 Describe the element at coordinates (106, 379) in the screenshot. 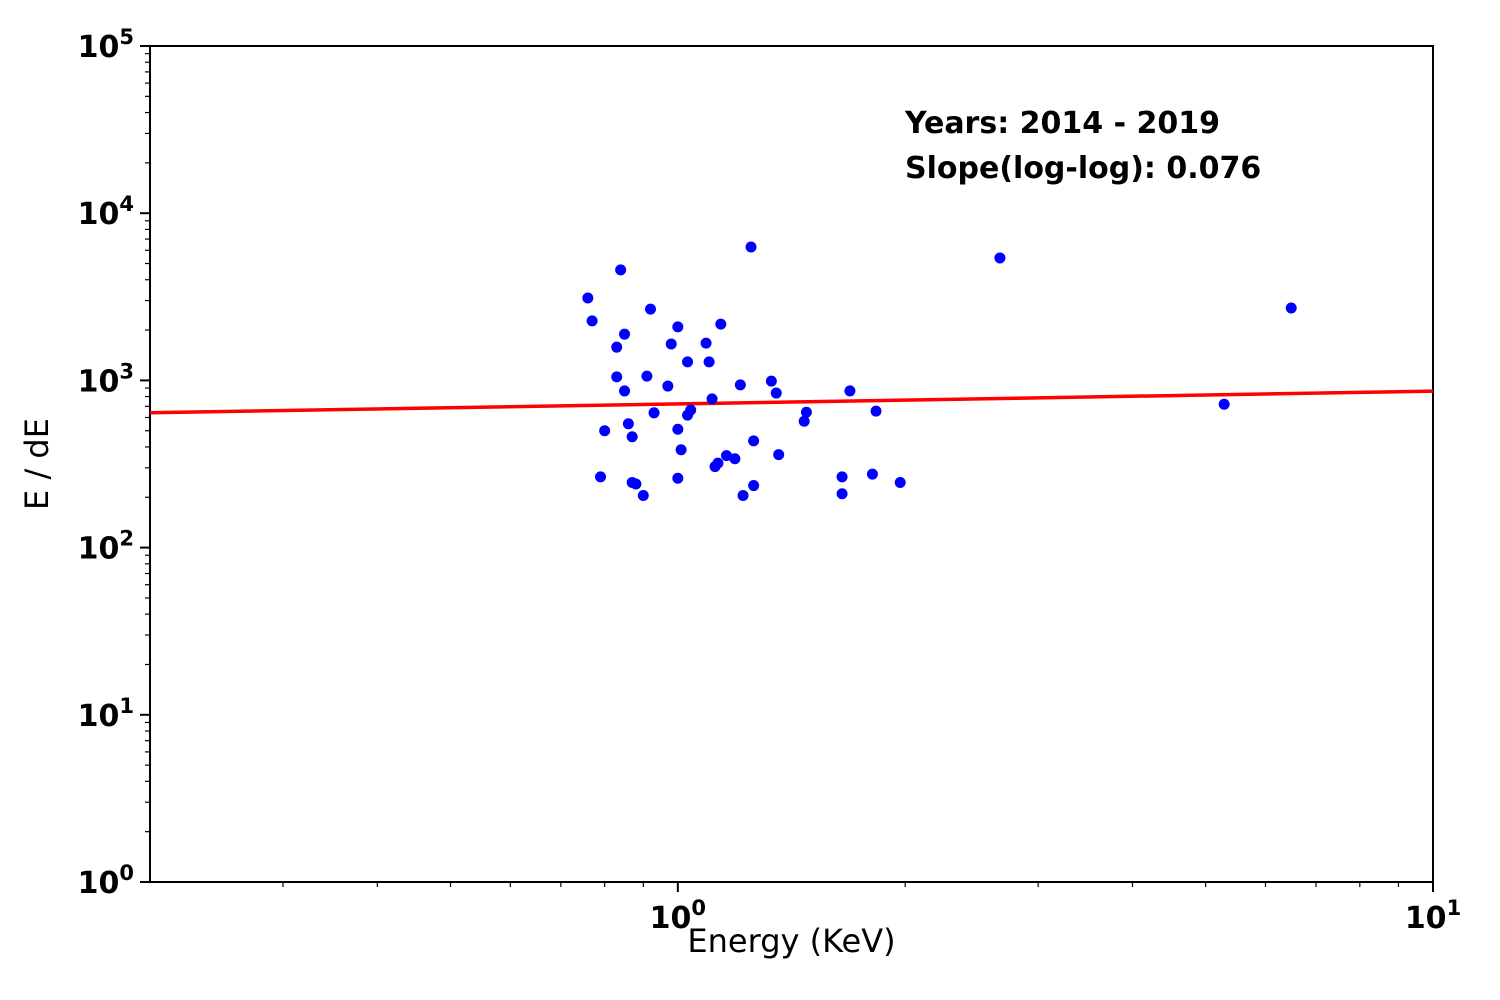

I see `y-tick-label: 103` at that location.